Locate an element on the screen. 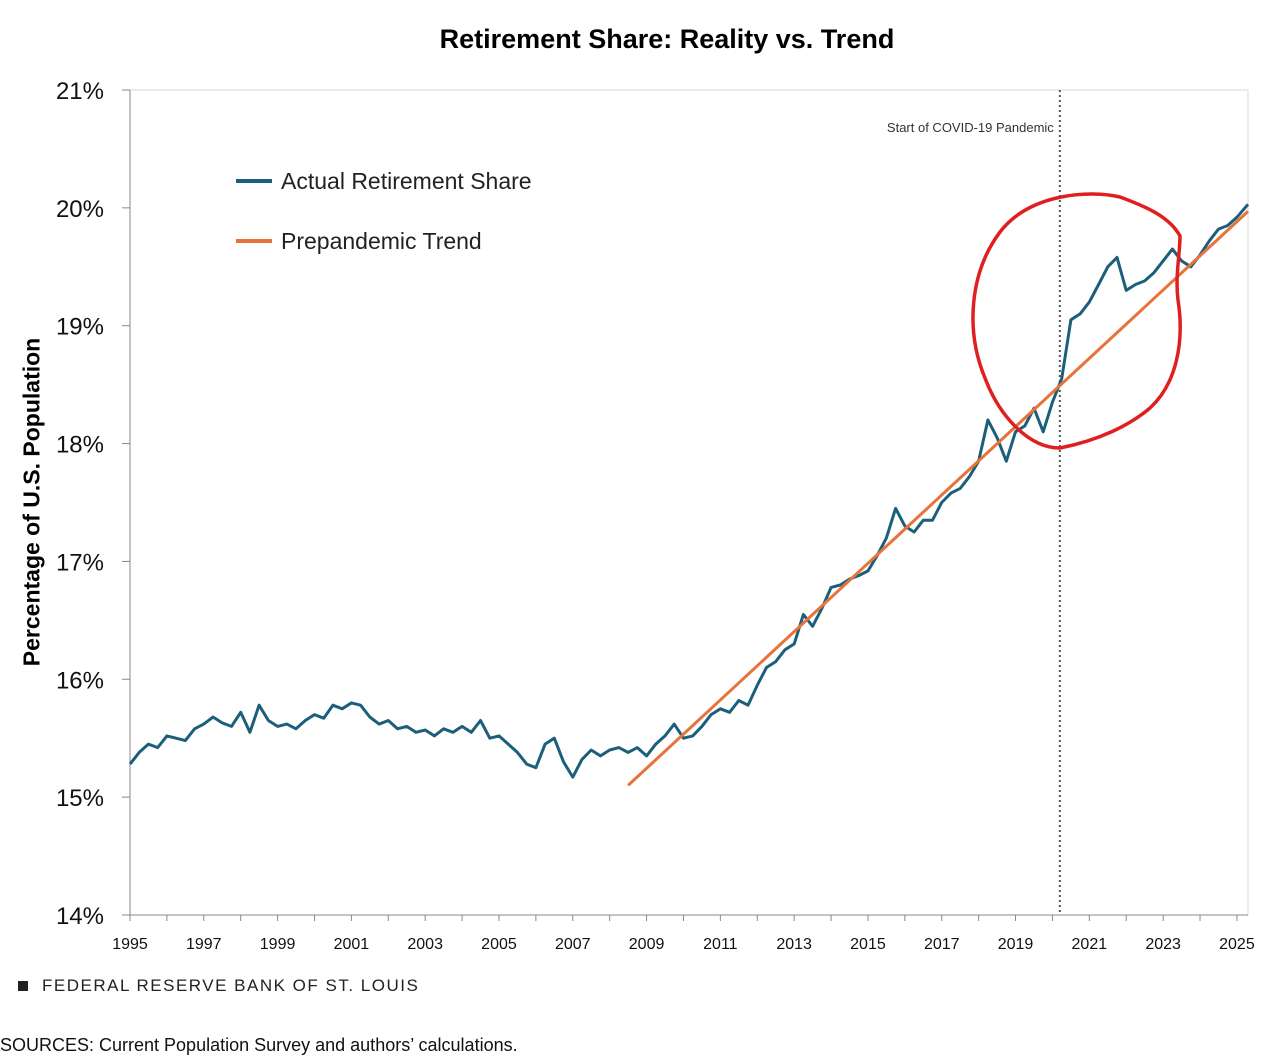  x-tick-label: 2013 is located at coordinates (794, 944).